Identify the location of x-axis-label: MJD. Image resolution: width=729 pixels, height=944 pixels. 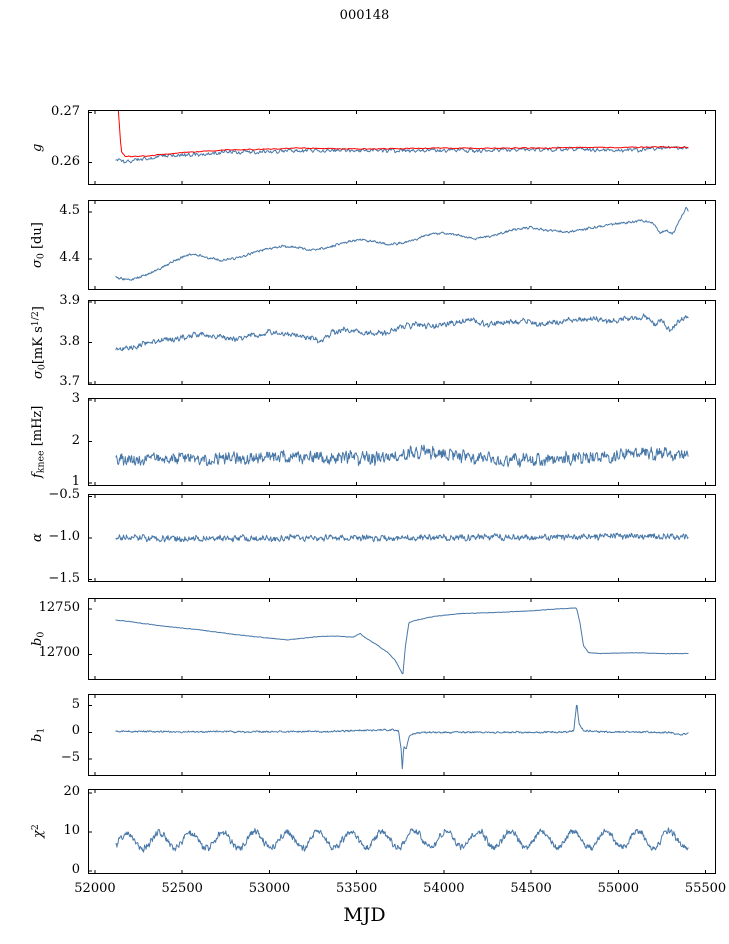
(364, 915).